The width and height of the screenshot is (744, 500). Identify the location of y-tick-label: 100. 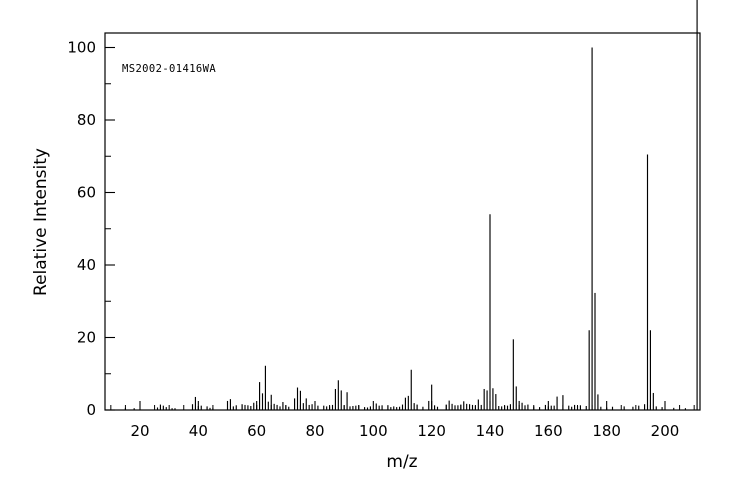
(81, 48).